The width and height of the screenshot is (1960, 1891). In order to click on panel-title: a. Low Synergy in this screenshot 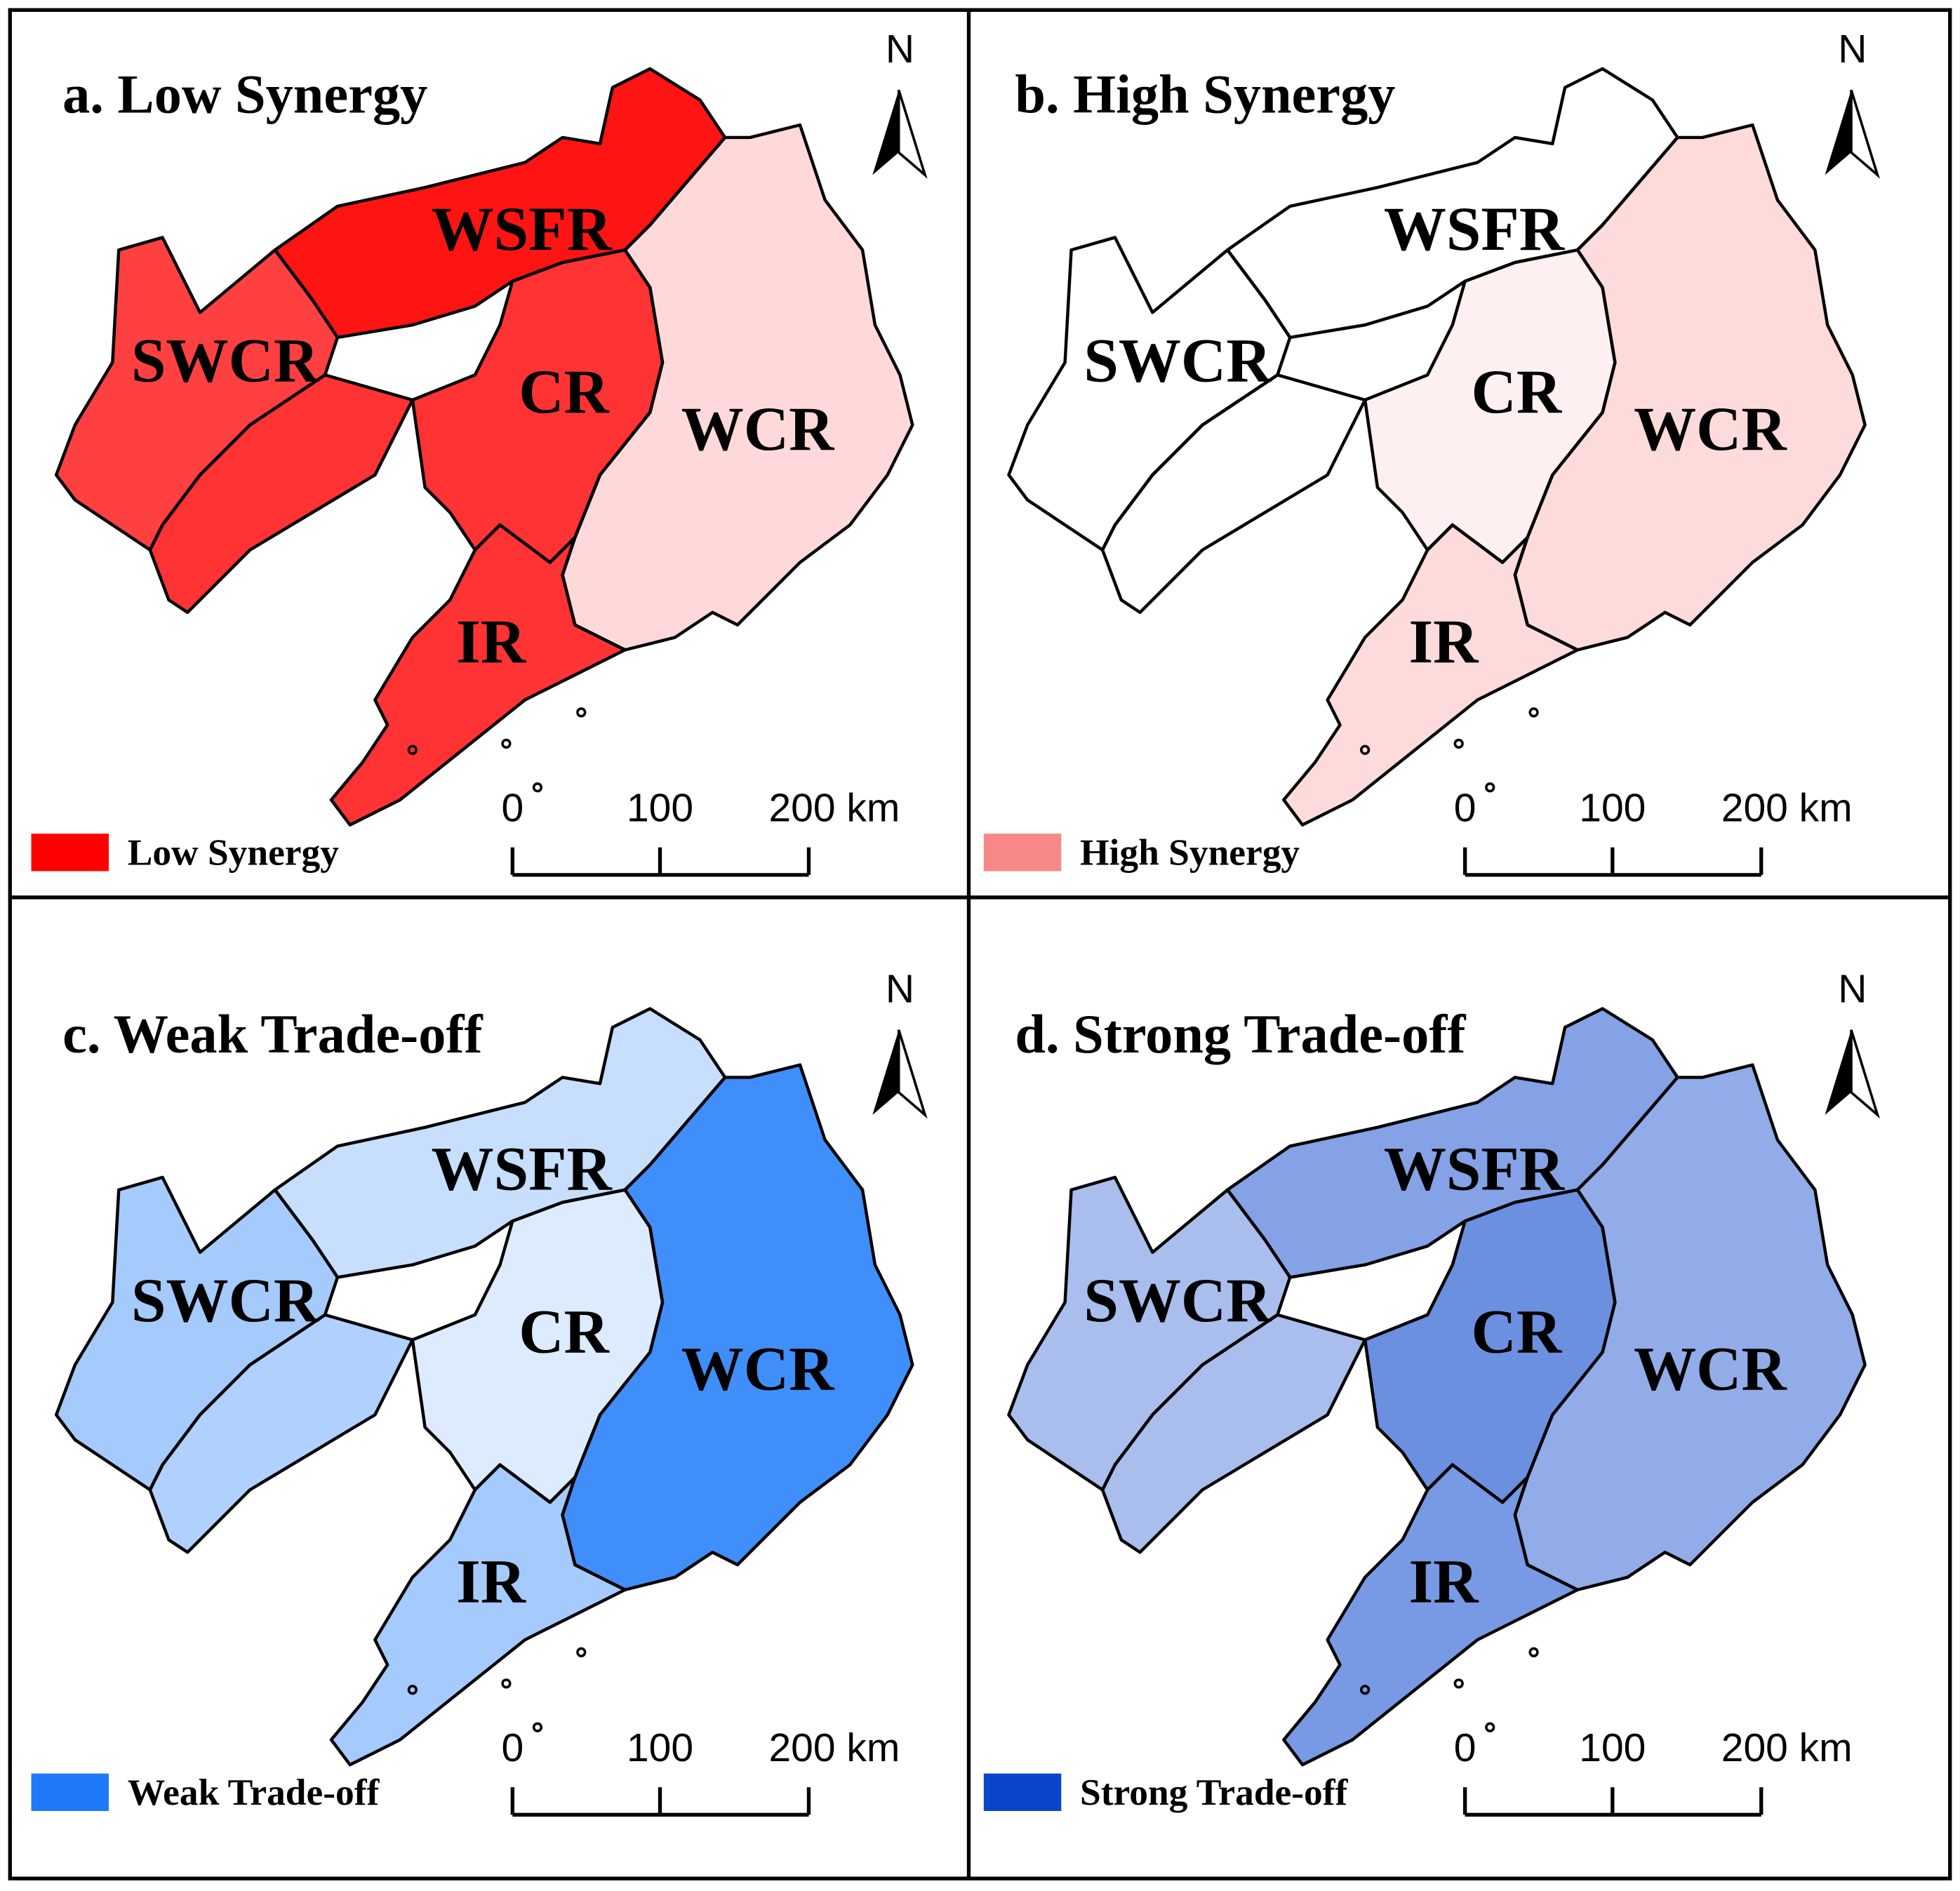, I will do `click(244, 93)`.